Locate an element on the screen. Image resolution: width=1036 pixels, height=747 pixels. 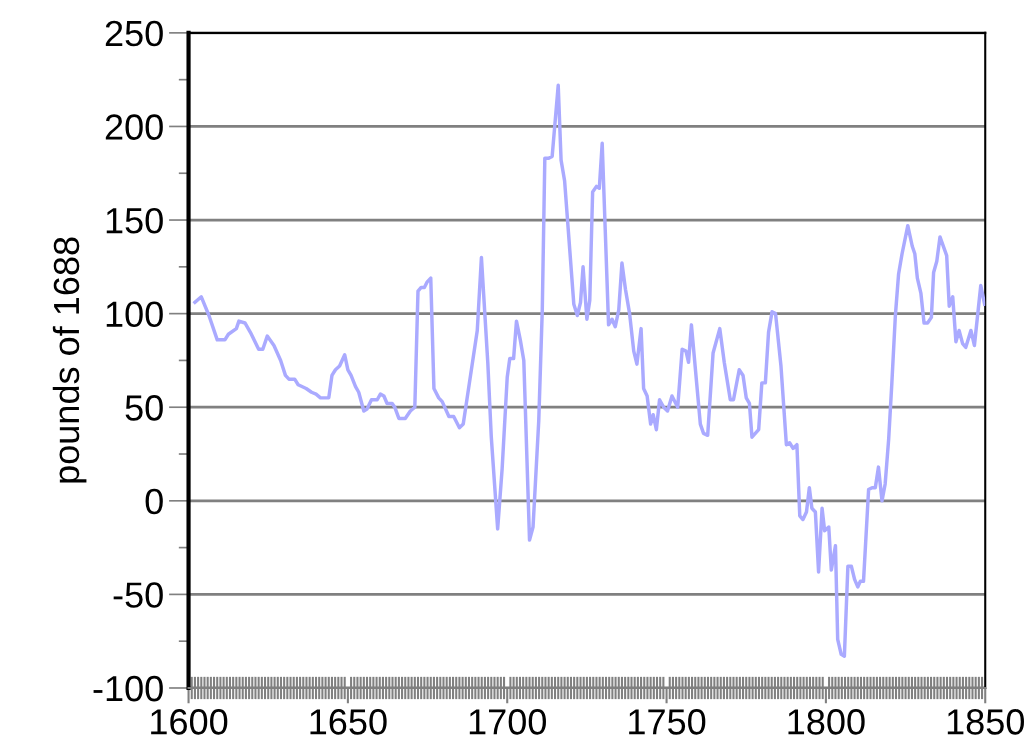
x-tick-label: 1750 is located at coordinates (667, 722).